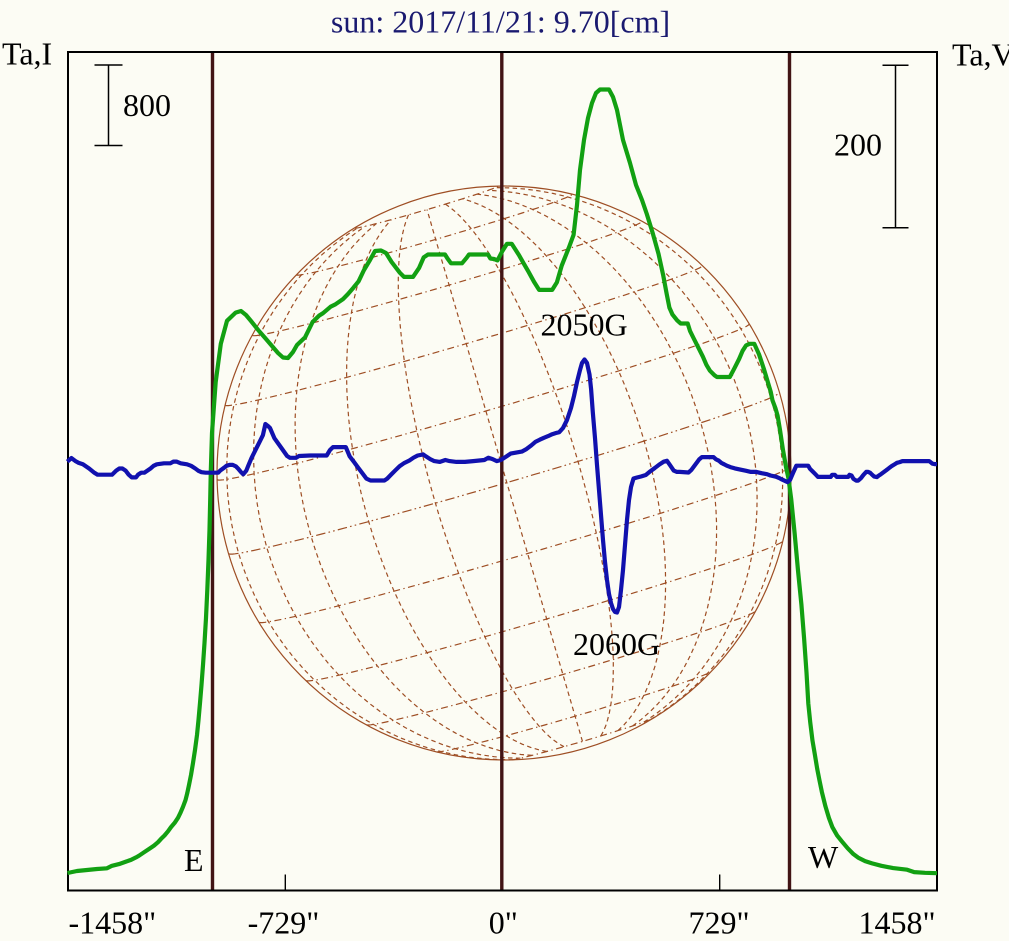 The height and width of the screenshot is (941, 1009). I want to click on svg-text: 729", so click(718, 923).